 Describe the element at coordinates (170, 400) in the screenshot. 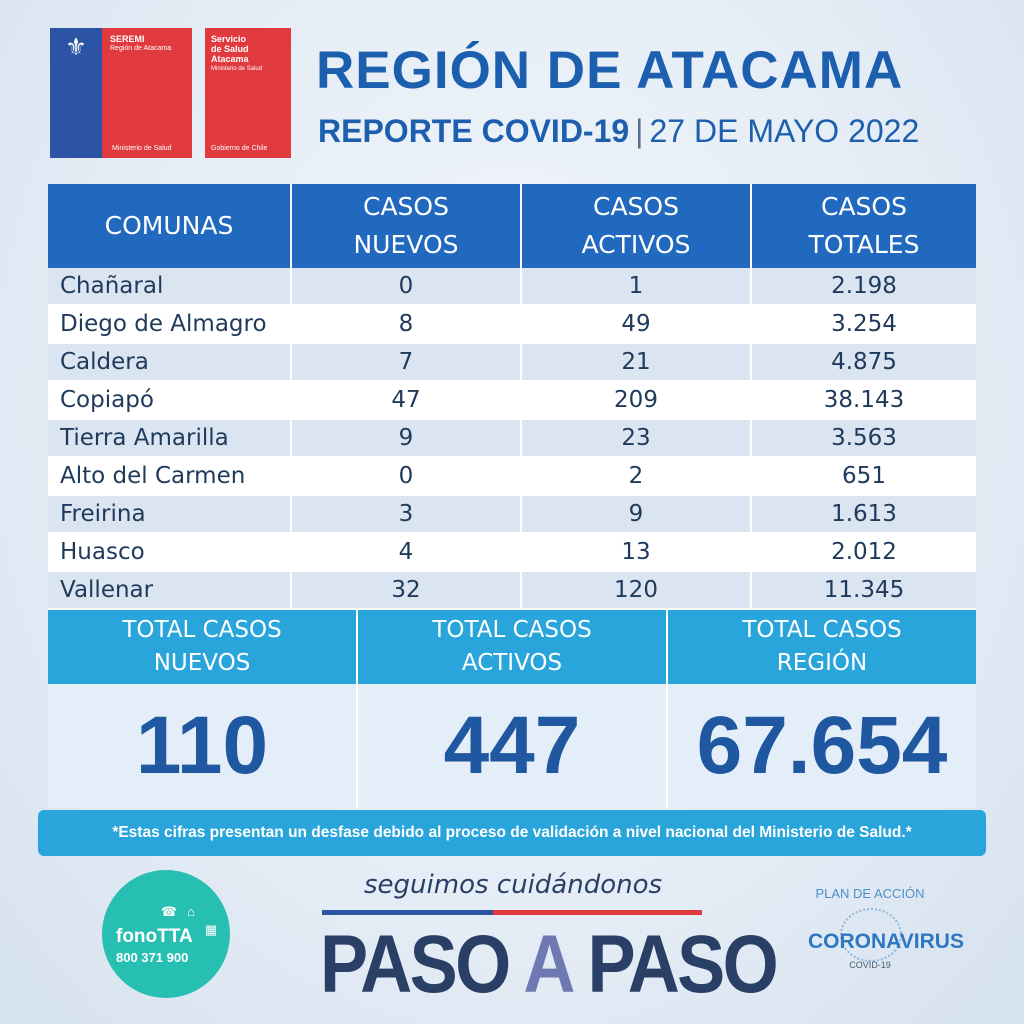

I see `comuna-cell: Copiapó` at that location.